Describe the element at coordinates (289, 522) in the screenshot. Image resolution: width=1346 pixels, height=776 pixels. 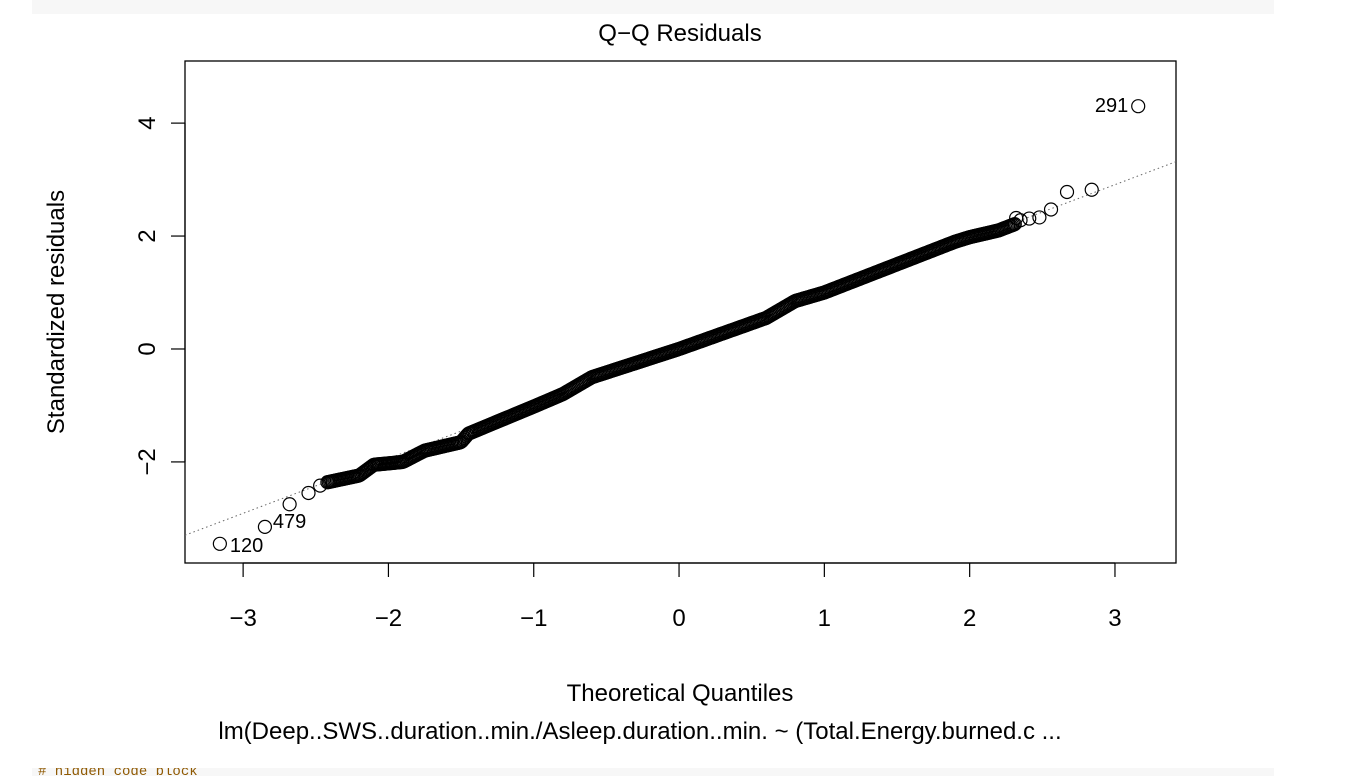
I see `outlier-label: 479` at that location.